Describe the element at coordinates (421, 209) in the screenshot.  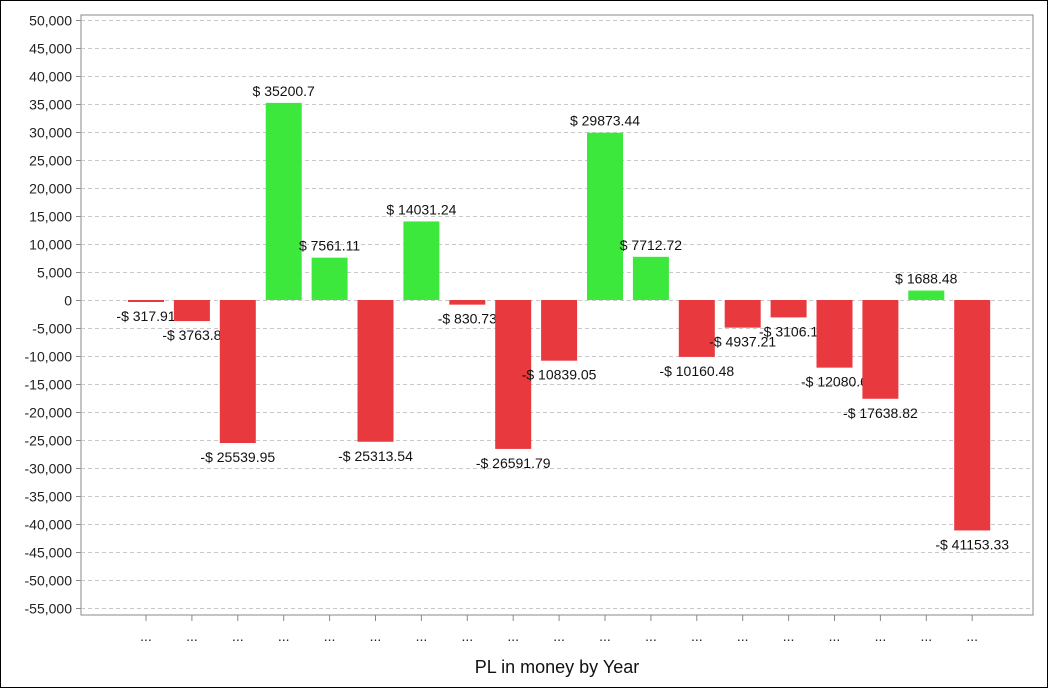
I see `data-label: $ 14031.24` at that location.